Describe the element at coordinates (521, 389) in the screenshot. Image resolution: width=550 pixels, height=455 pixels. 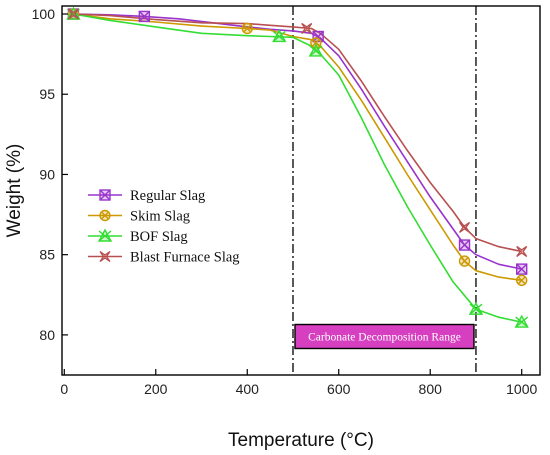
I see `x-tick-label: 1000` at that location.